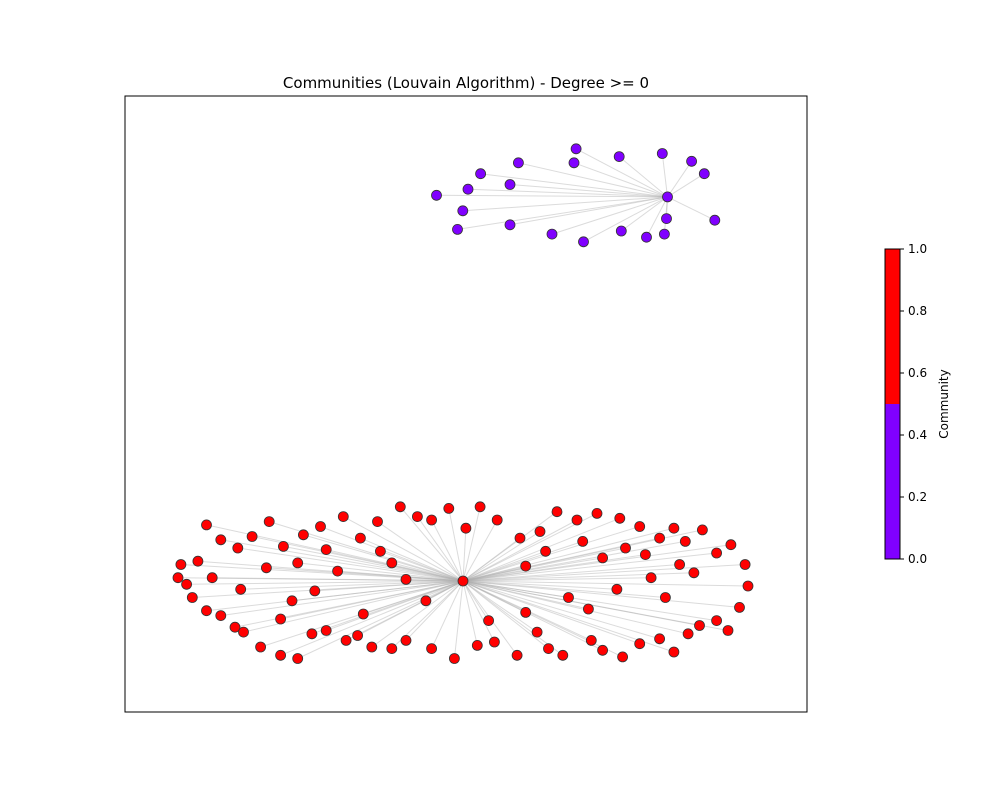  Describe the element at coordinates (917, 435) in the screenshot. I see `colorbar-tick-label: 0.4` at that location.